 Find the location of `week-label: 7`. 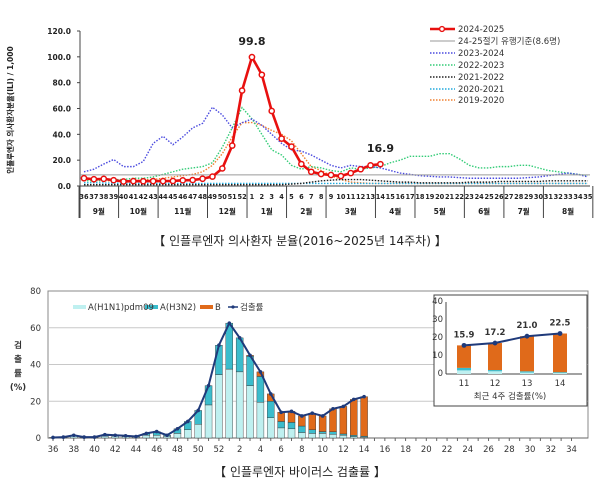

week-label: 7 is located at coordinates (311, 197).